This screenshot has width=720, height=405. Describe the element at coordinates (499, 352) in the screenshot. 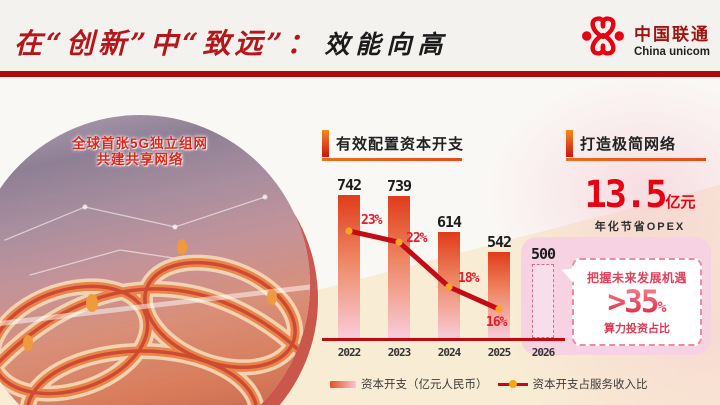

I see `x-label-2025: 2025` at that location.